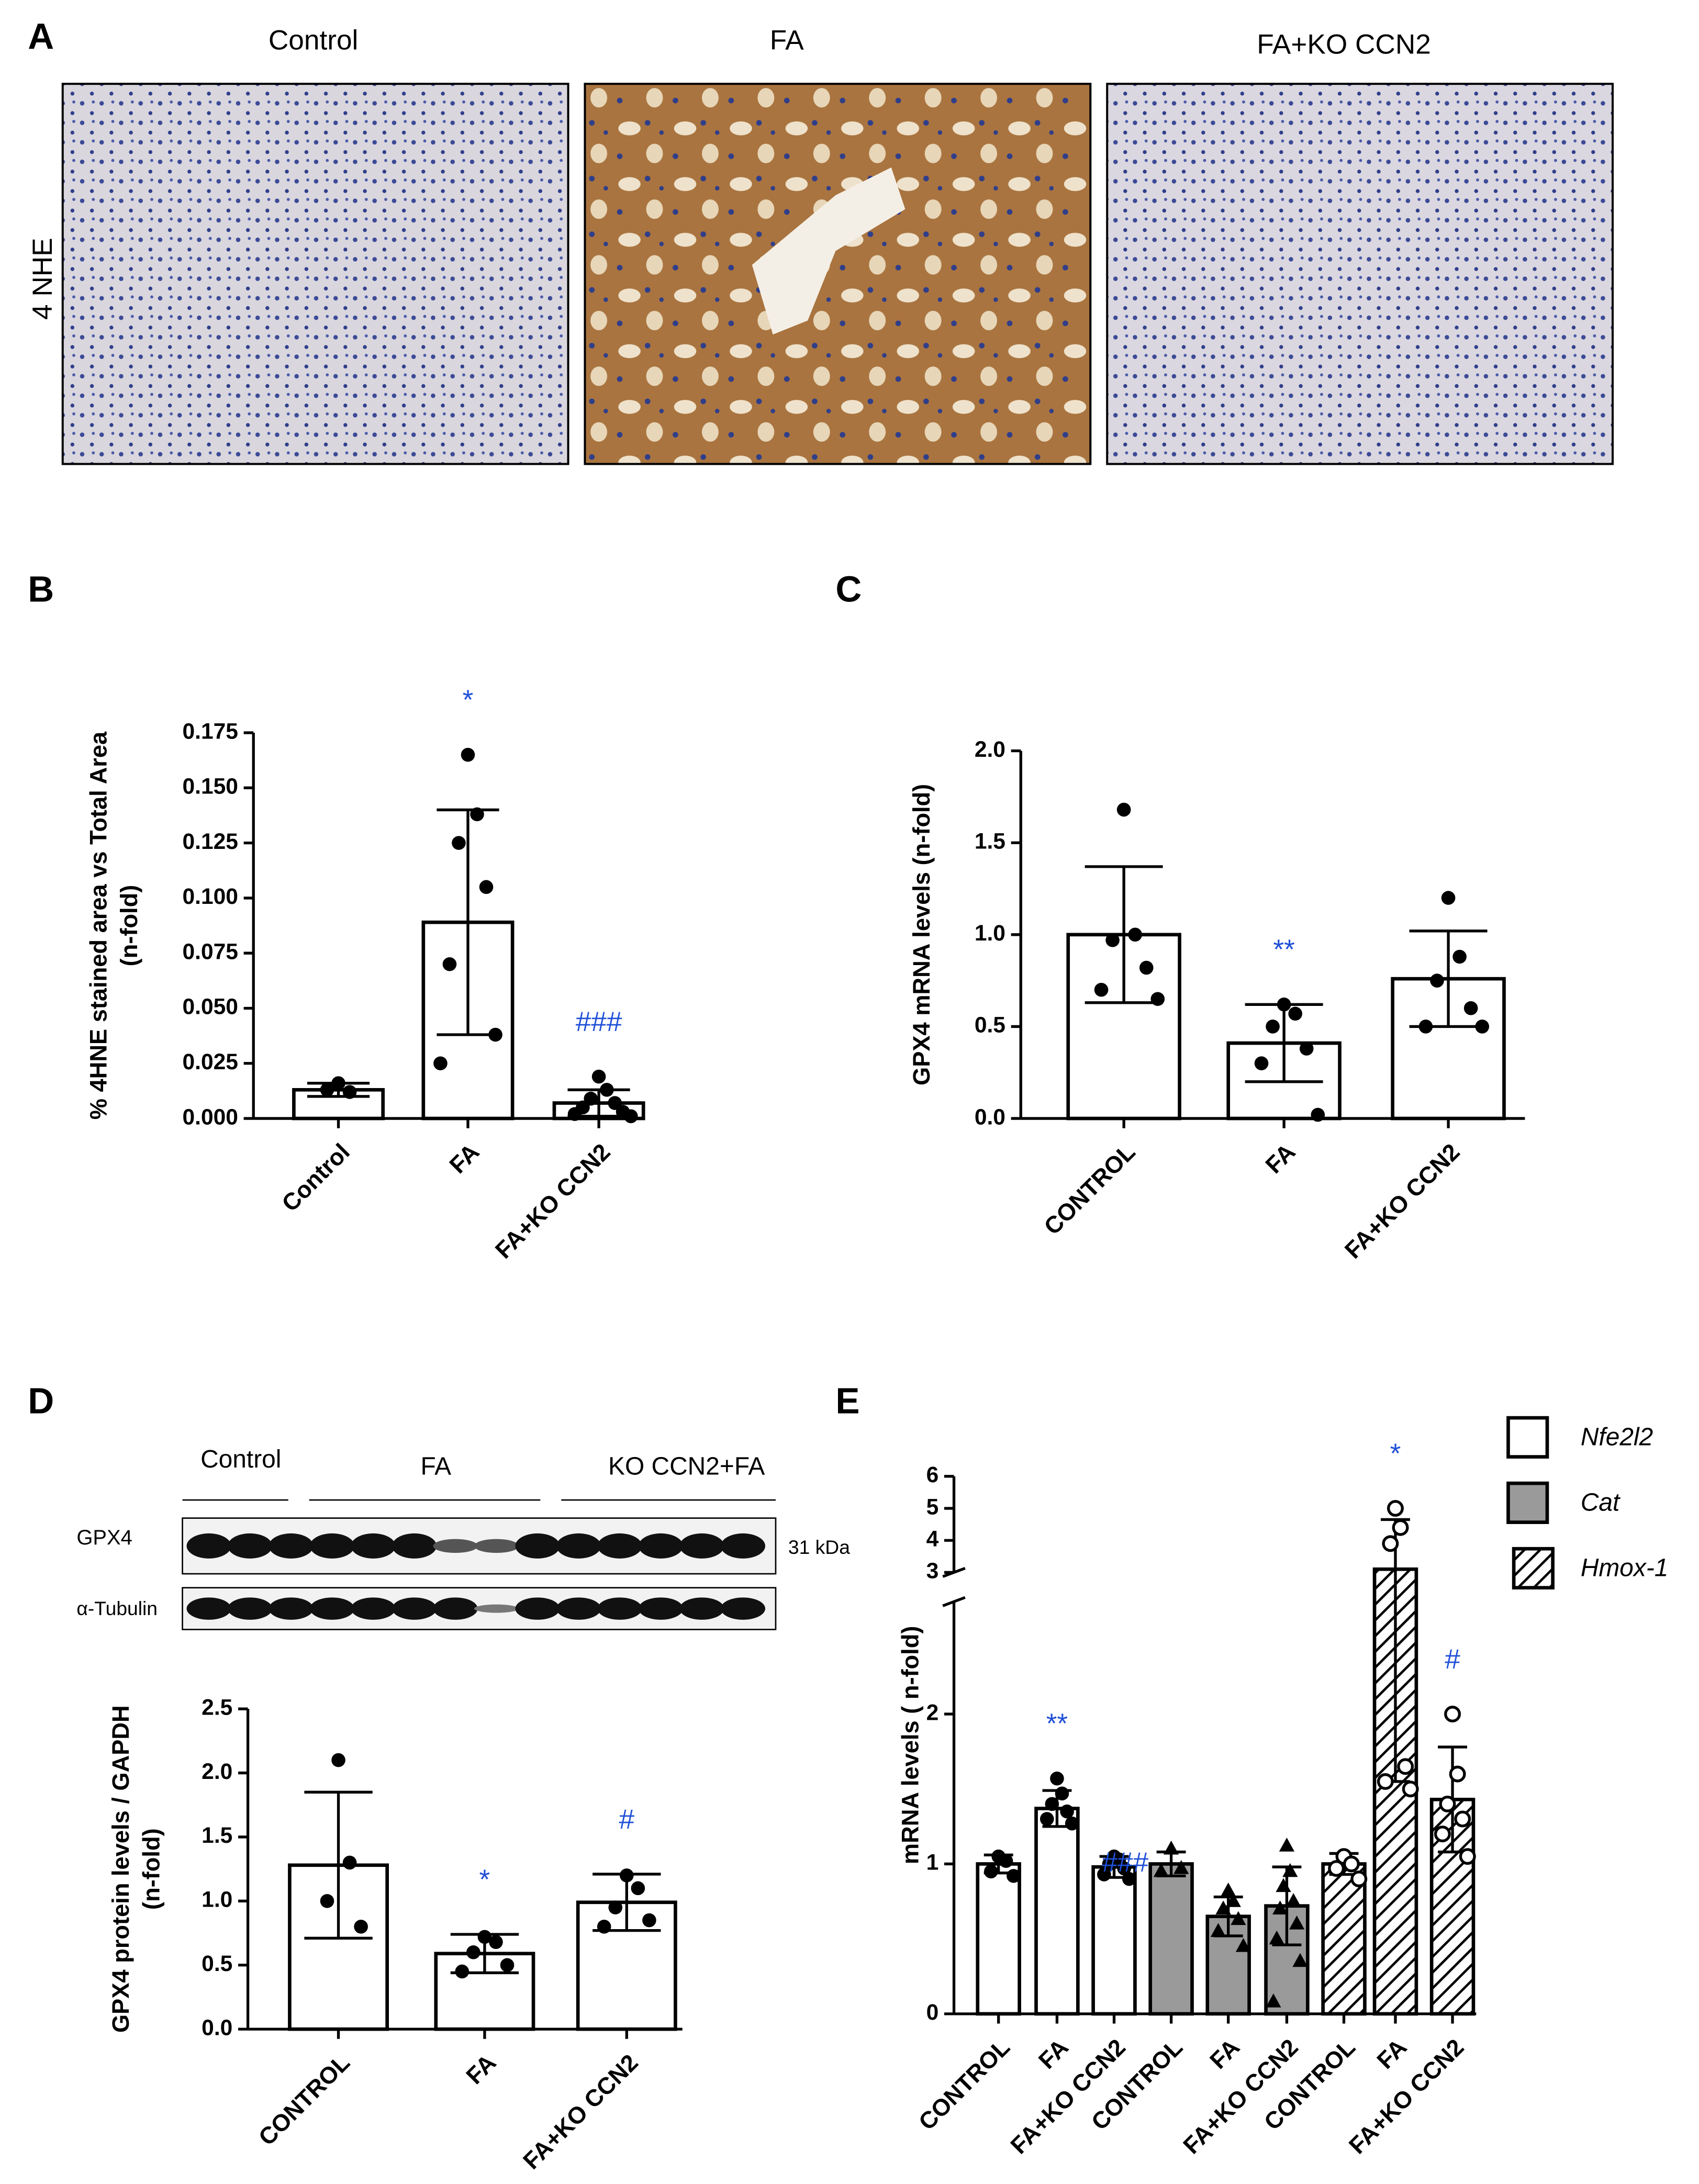  I want to click on axis-break, so click(954, 1601).